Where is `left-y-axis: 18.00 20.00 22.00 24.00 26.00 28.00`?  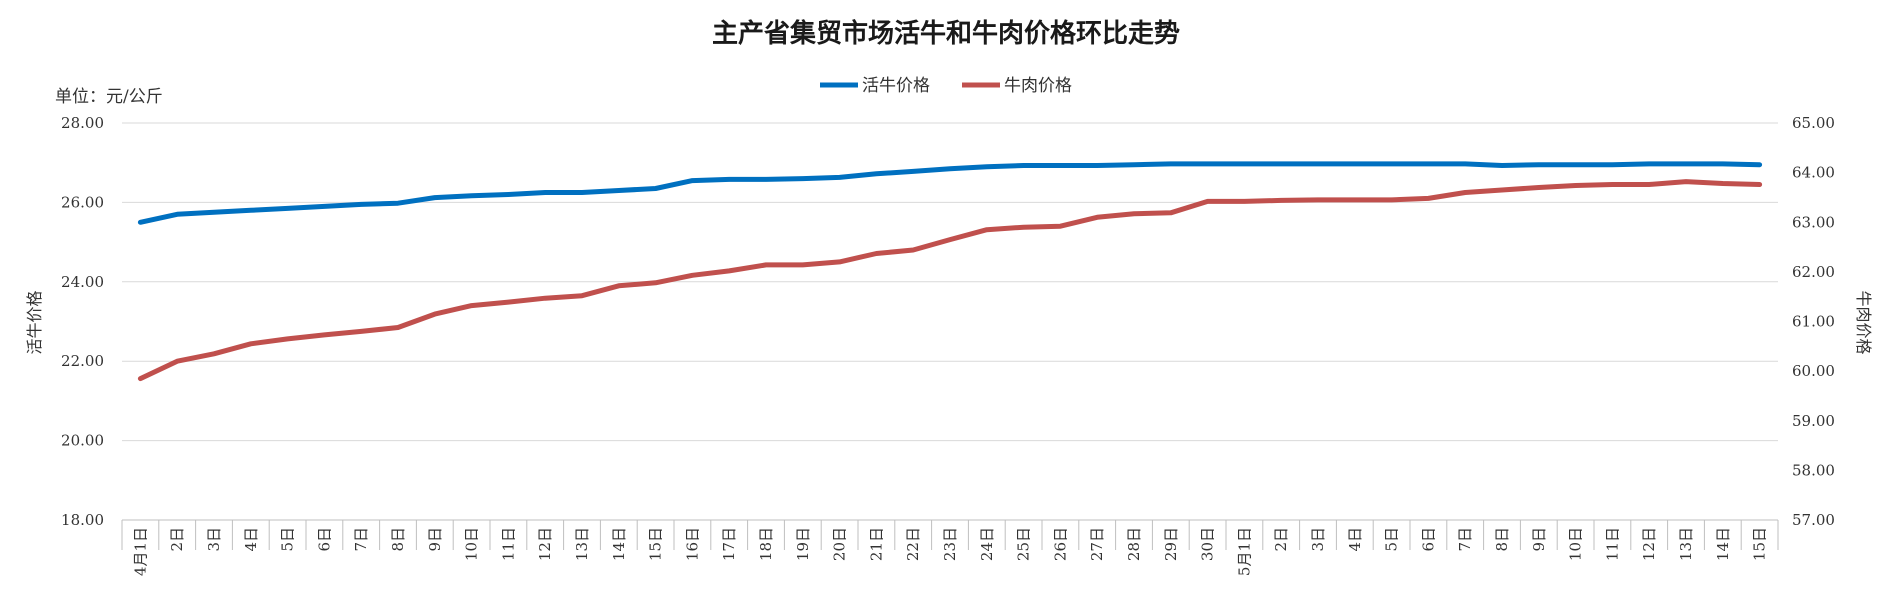 left-y-axis: 18.00 20.00 22.00 24.00 26.00 28.00 is located at coordinates (82, 321).